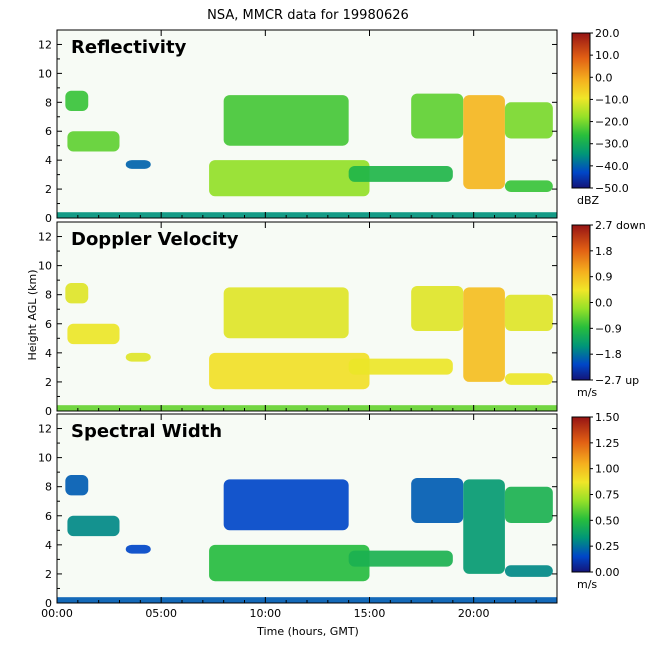 Image resolution: width=650 pixels, height=650 pixels. Describe the element at coordinates (155, 239) in the screenshot. I see `panel-title: Doppler Velocity` at that location.